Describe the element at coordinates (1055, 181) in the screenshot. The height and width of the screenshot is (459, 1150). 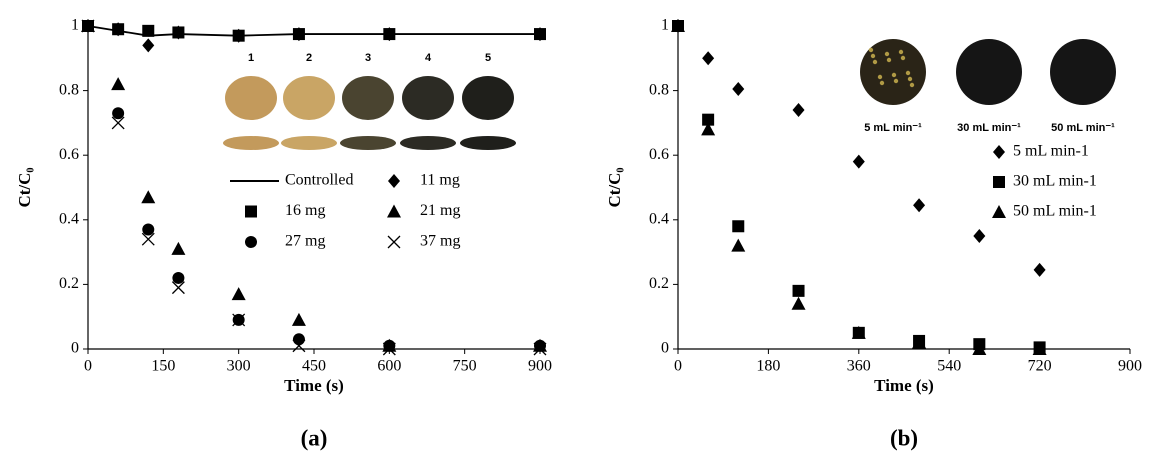
I see `legend-label: 30 mL min-1` at that location.